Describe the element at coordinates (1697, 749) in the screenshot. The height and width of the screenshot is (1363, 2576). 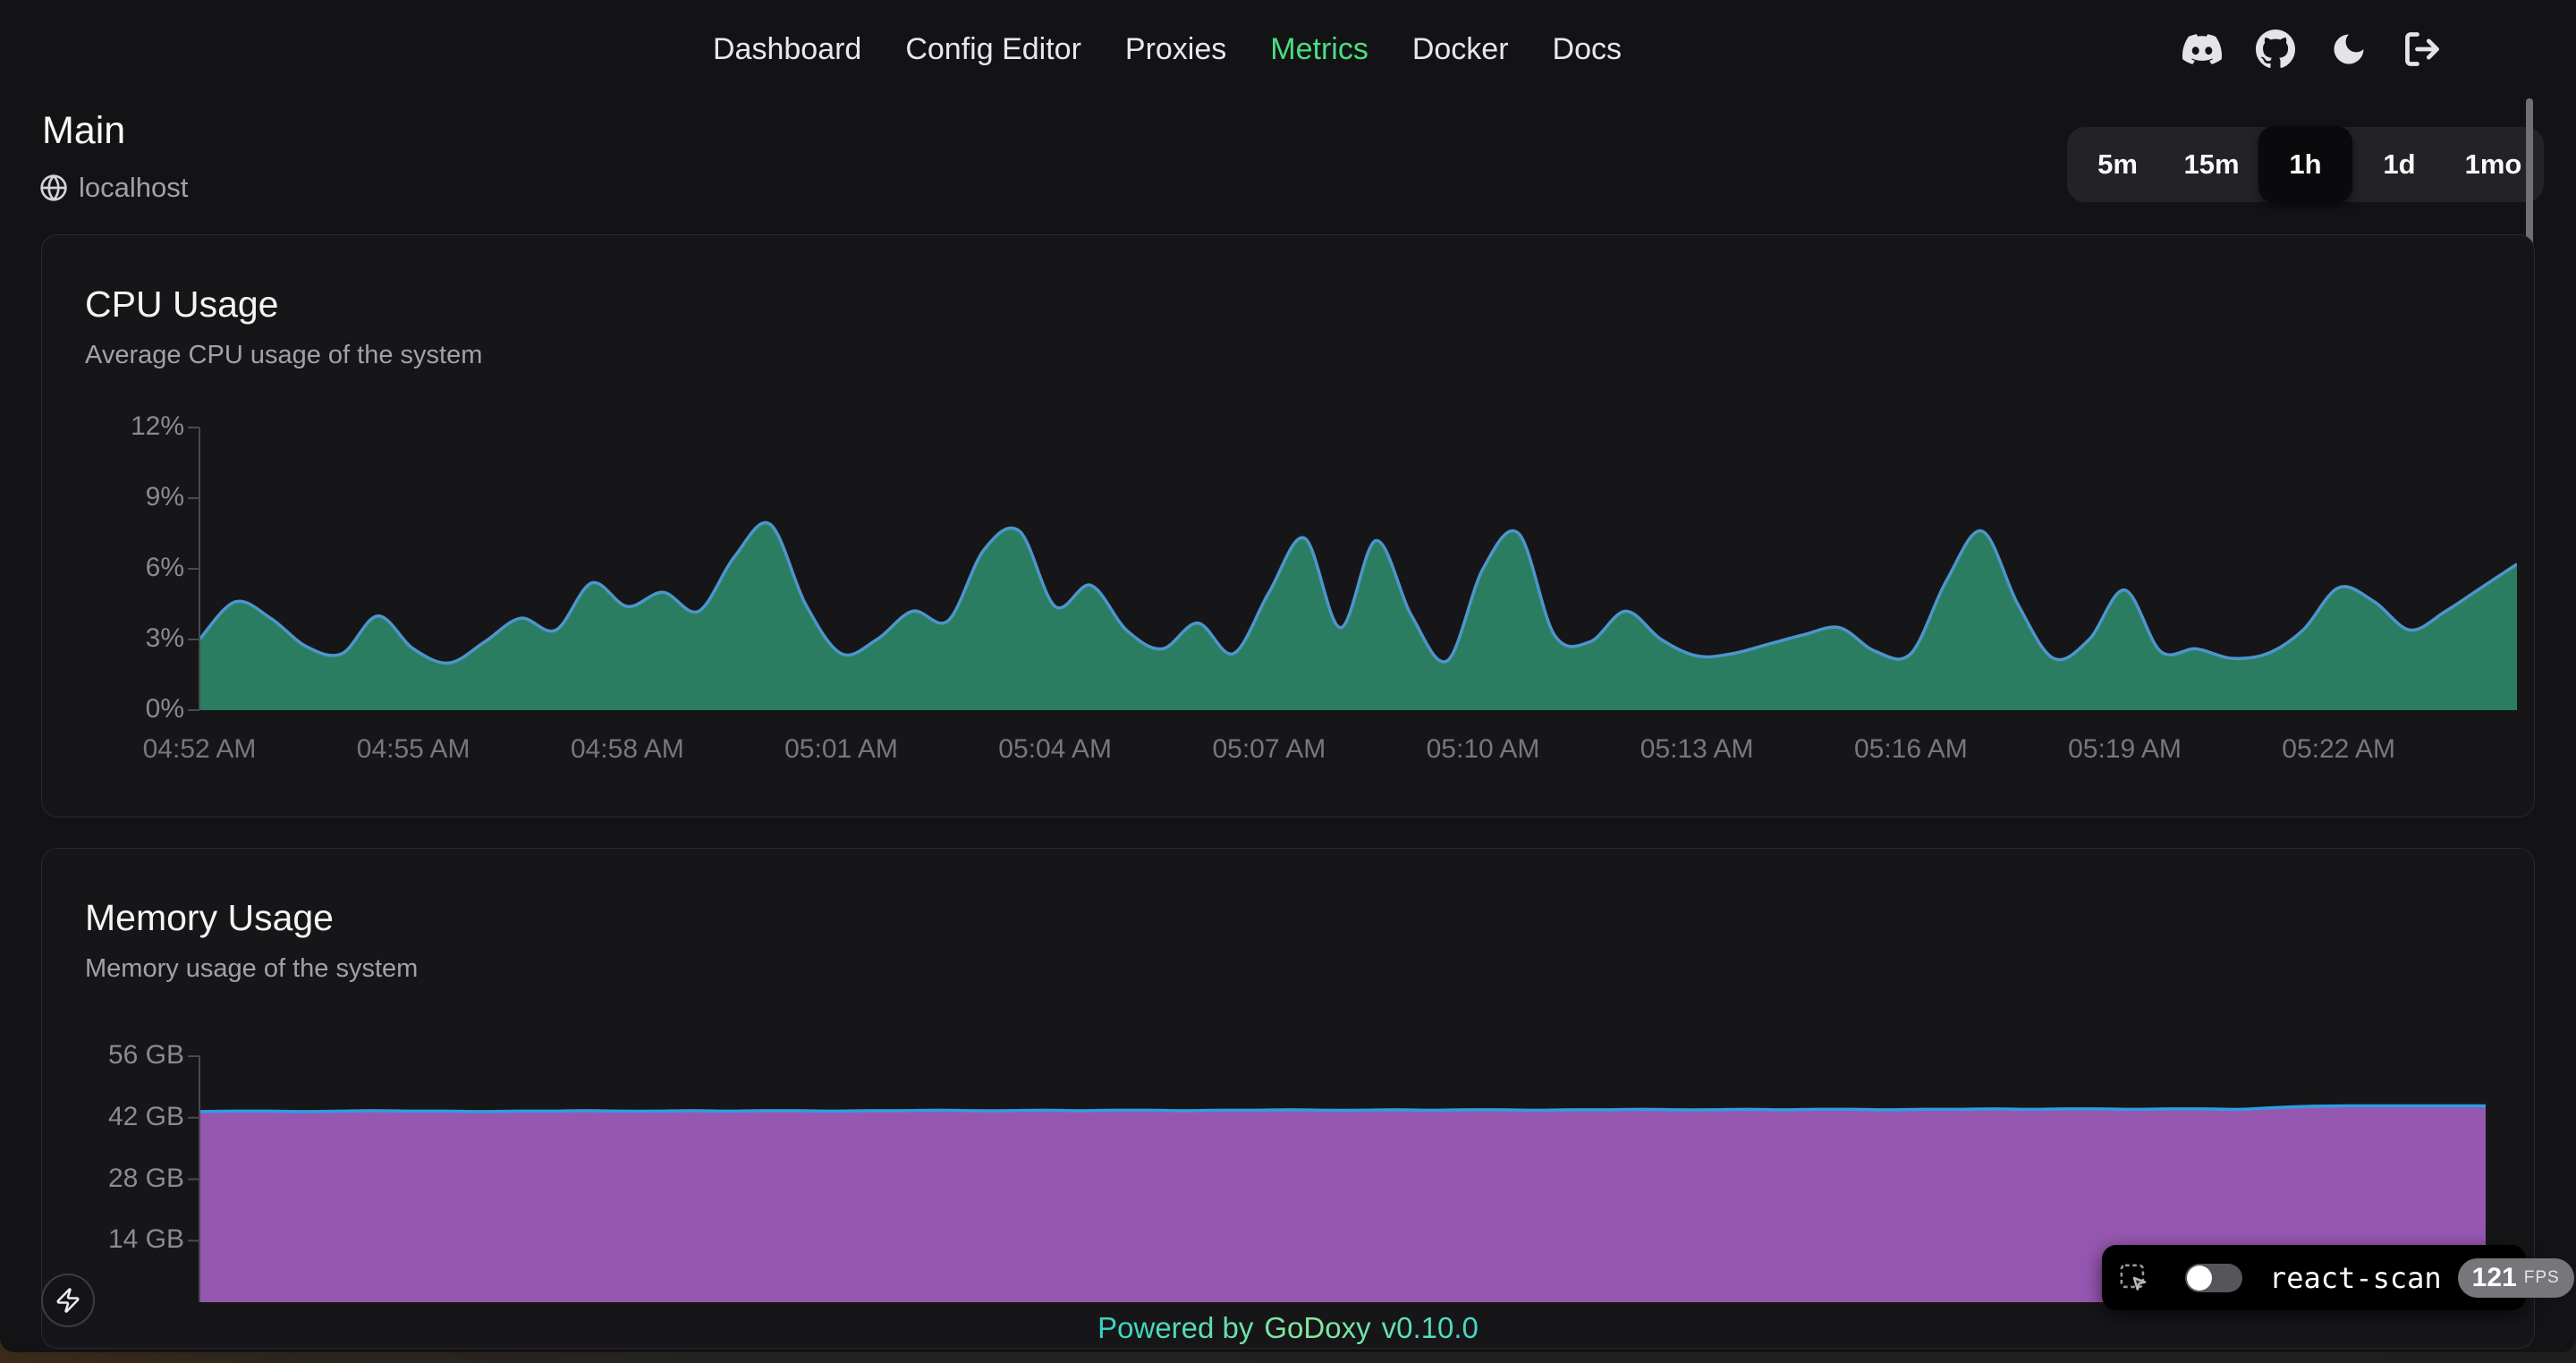
I see `cpu-x-tick-label: 05:13 AM` at that location.